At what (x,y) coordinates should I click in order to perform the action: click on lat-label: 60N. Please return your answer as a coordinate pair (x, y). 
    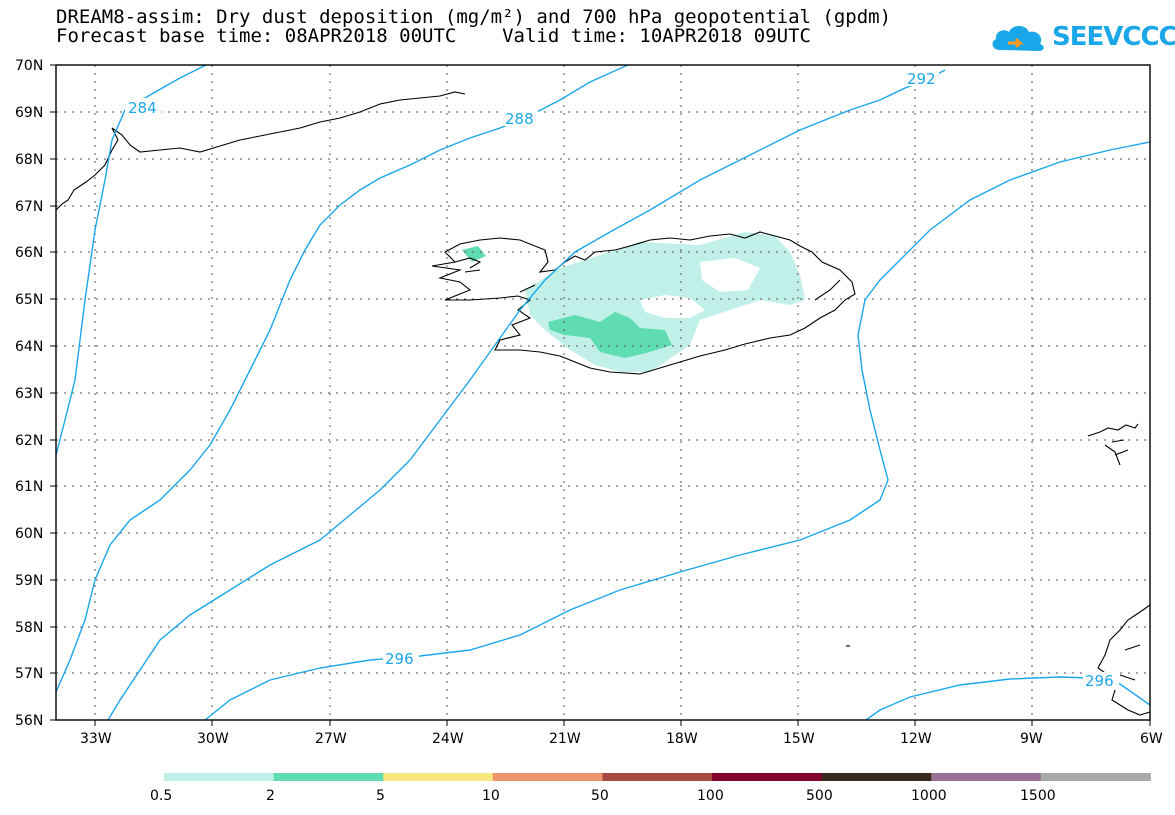
    Looking at the image, I should click on (29, 534).